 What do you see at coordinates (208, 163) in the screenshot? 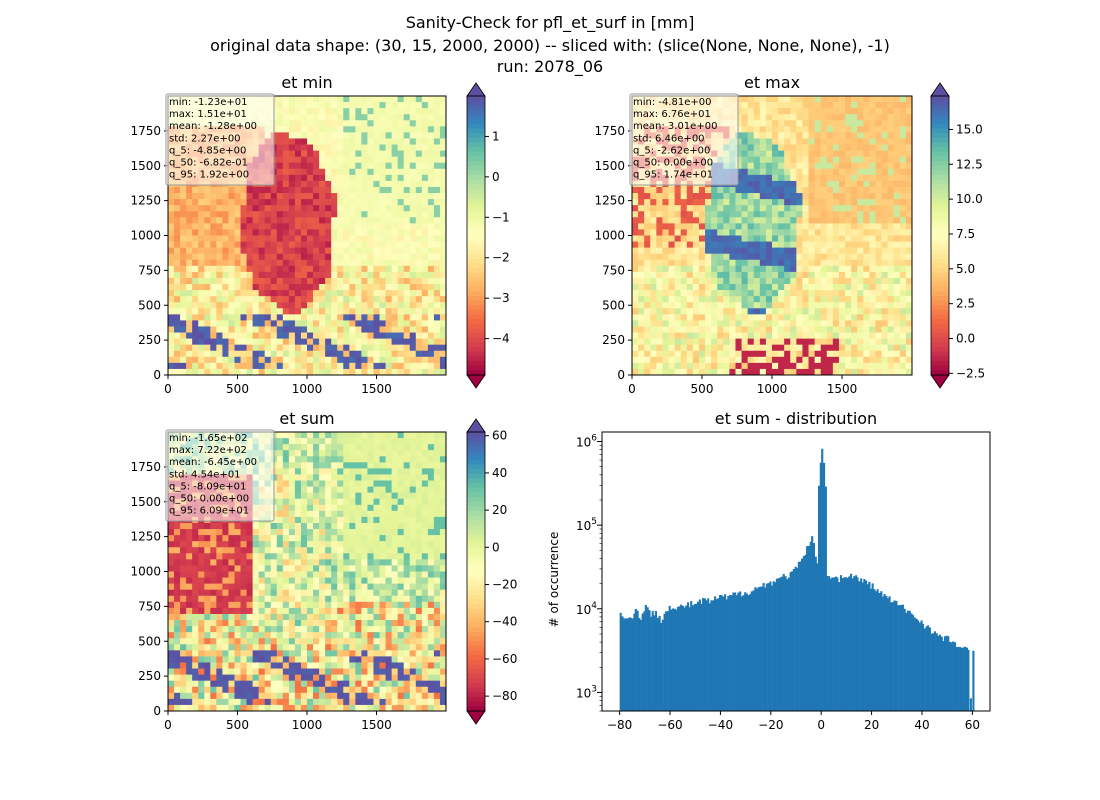
I see `stats-line: q_50: -6.82e-01` at bounding box center [208, 163].